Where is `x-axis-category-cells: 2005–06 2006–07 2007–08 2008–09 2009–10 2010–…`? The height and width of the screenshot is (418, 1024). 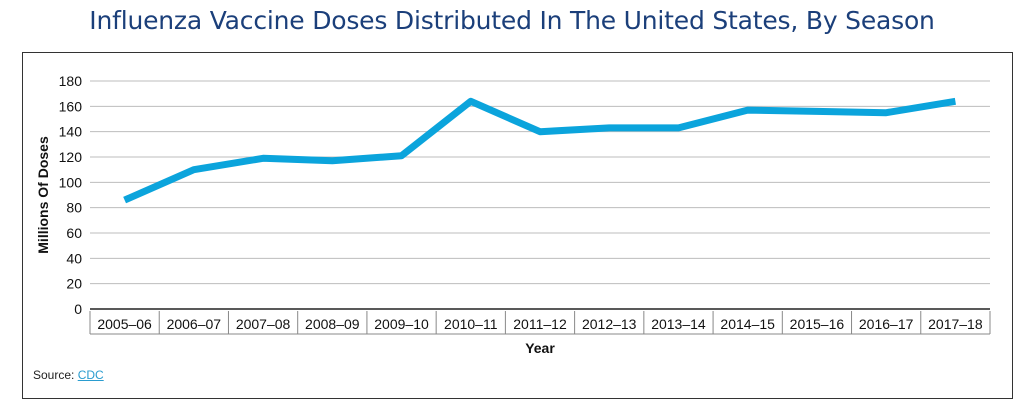
x-axis-category-cells: 2005–06 2006–07 2007–08 2008–09 2009–10 2010–… is located at coordinates (540, 323).